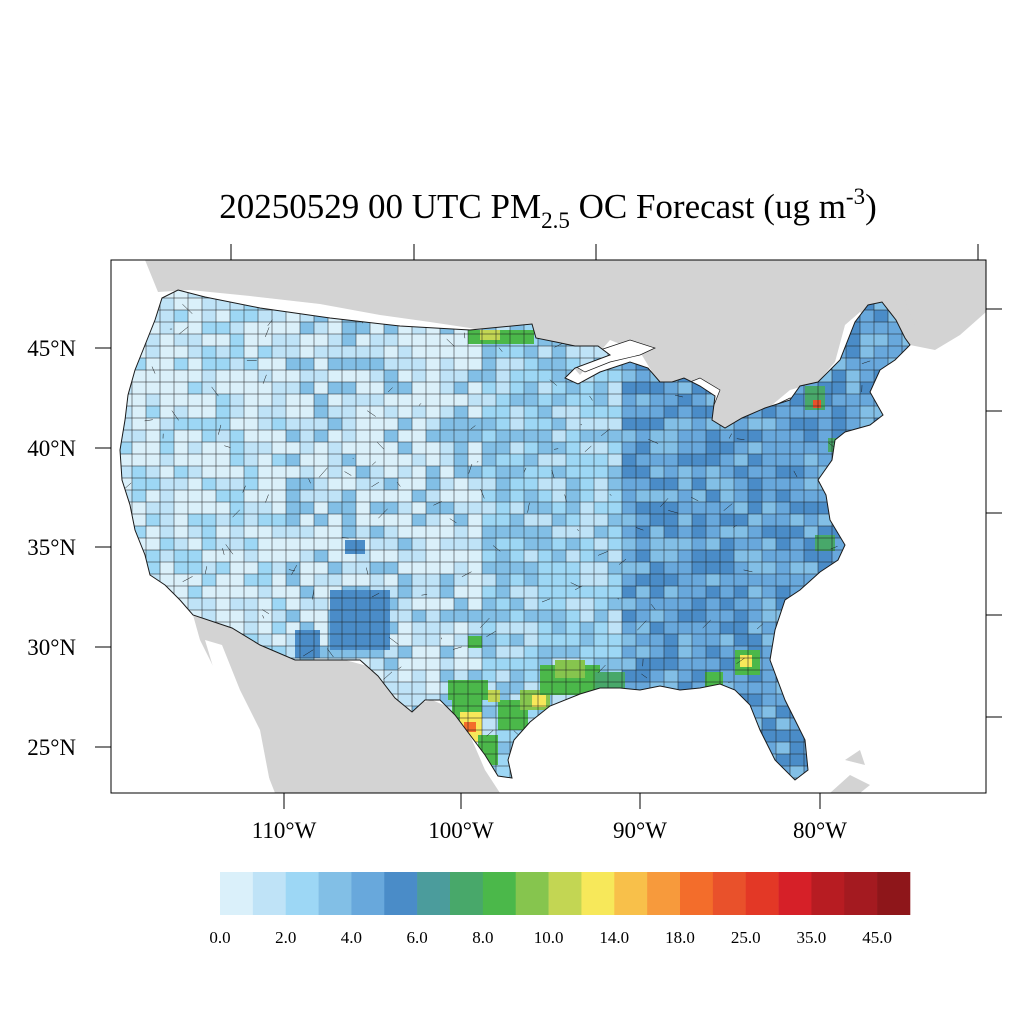  Describe the element at coordinates (877, 937) in the screenshot. I see `colorbar-tick-label: 45.0` at that location.